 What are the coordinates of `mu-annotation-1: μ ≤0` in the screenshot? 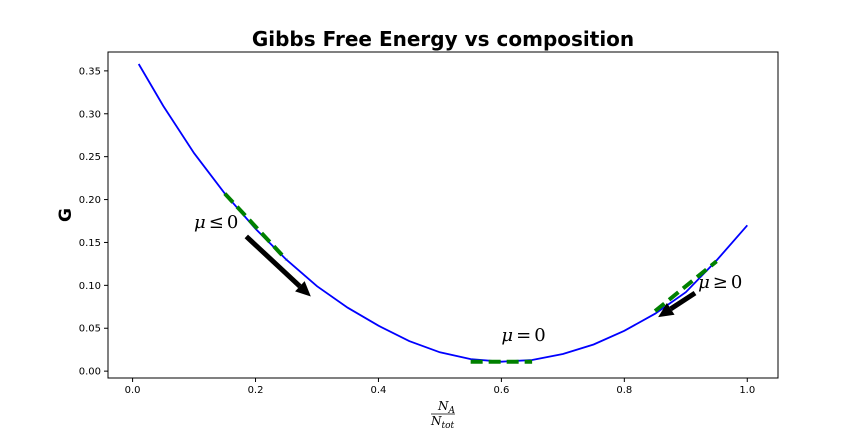 It's located at (216, 222).